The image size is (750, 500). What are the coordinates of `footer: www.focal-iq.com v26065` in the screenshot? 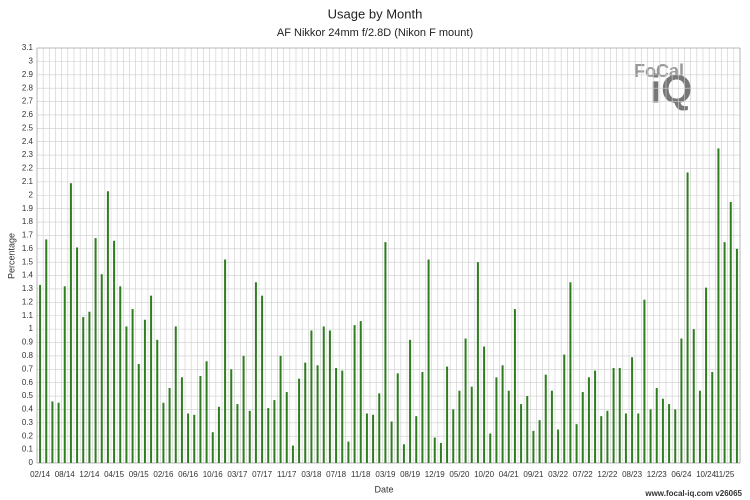 It's located at (693, 493).